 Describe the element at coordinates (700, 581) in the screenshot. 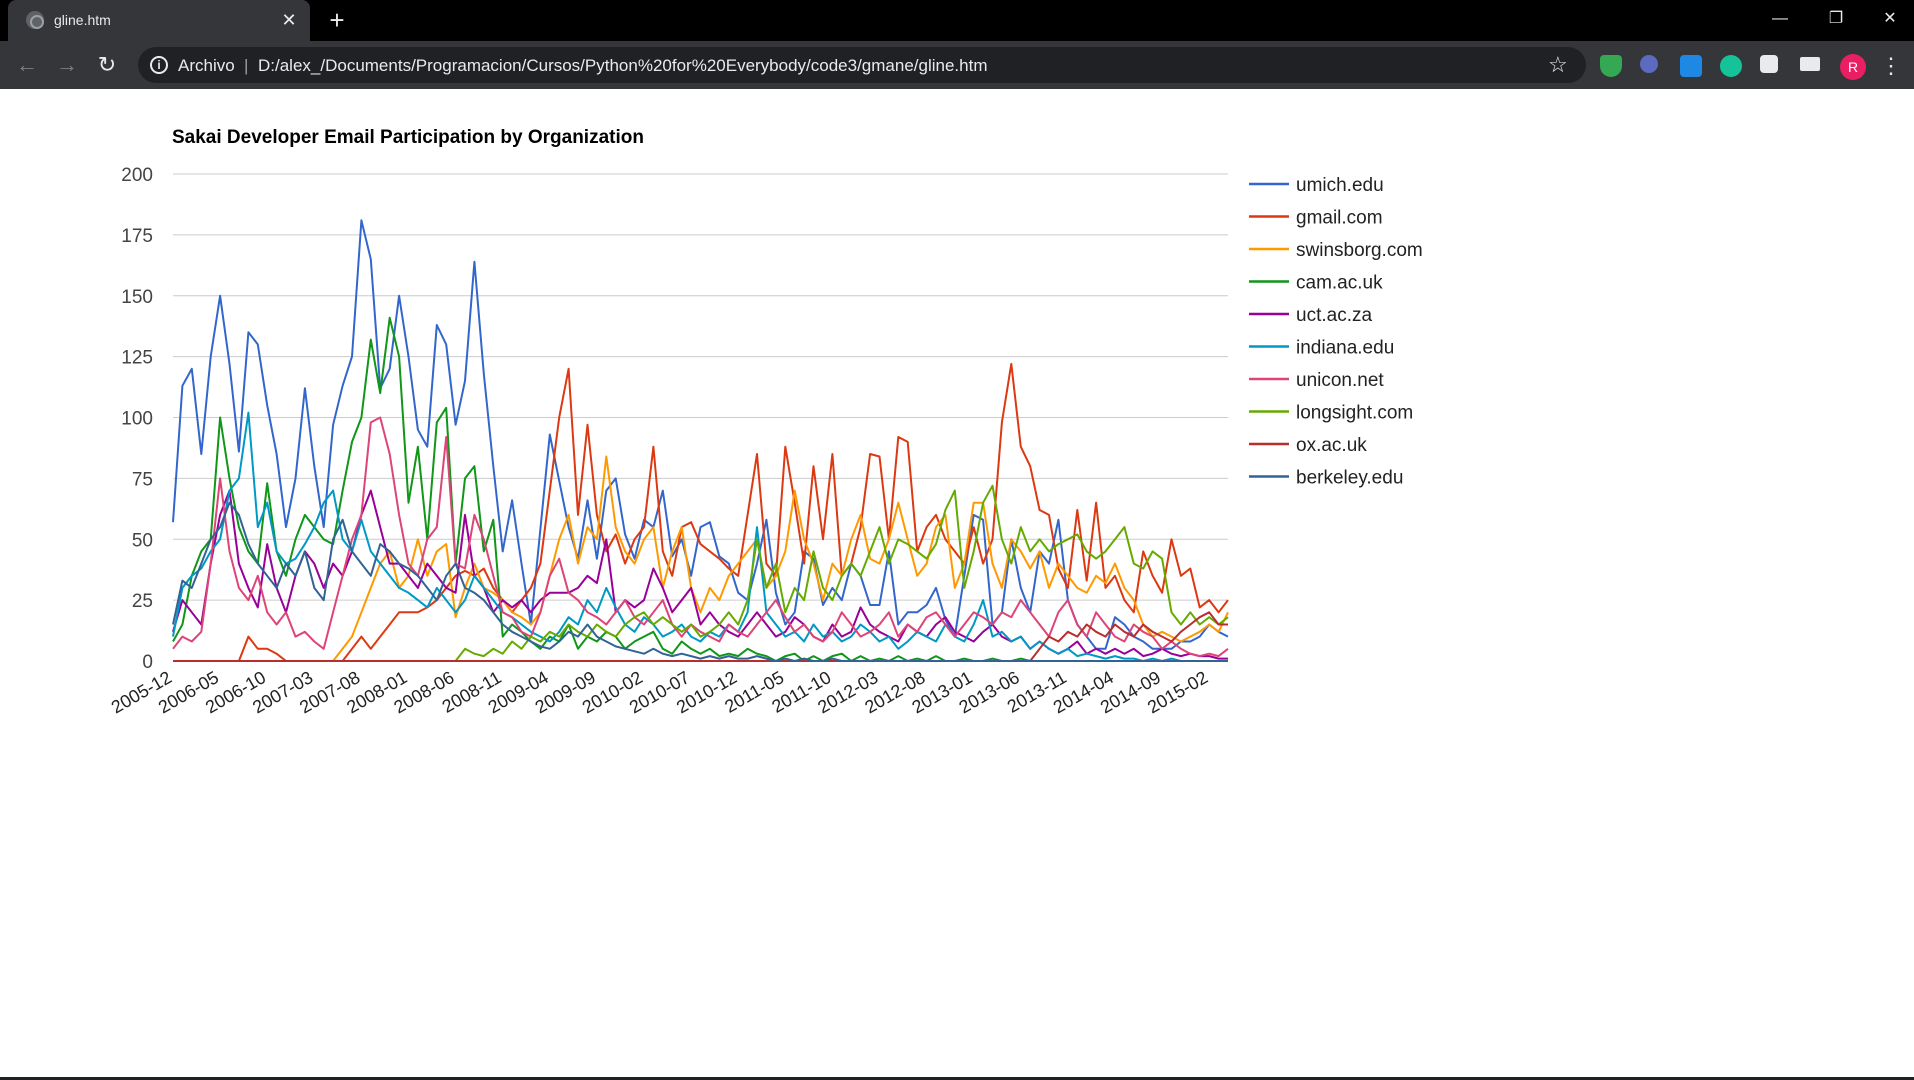

I see `series-line-berkeley-edu` at that location.